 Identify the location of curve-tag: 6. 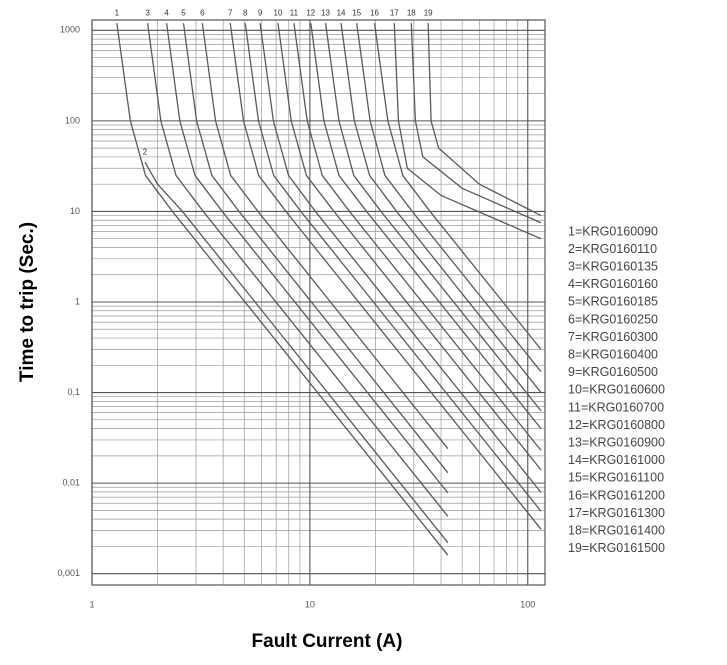
(202, 12).